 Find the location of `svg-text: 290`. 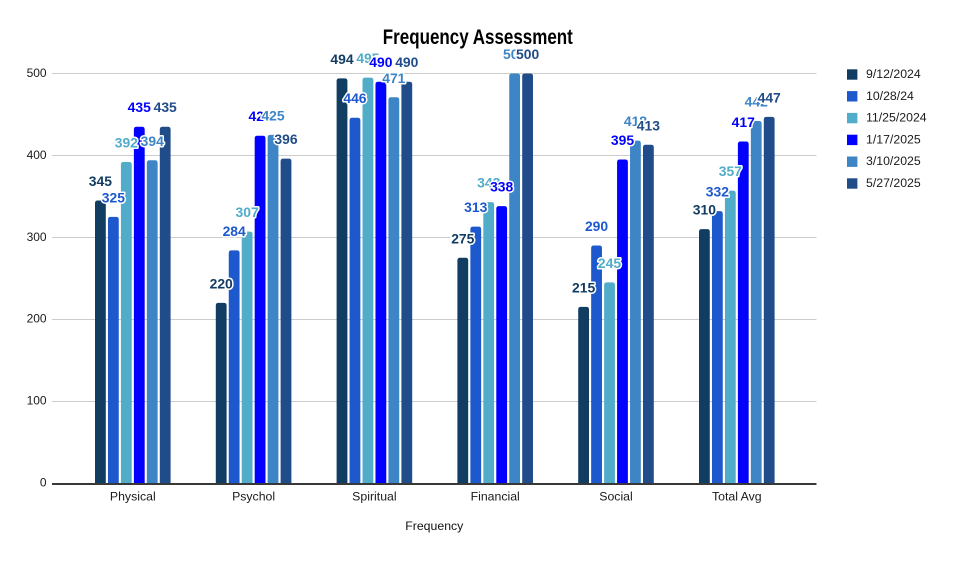

svg-text: 290 is located at coordinates (596, 226).